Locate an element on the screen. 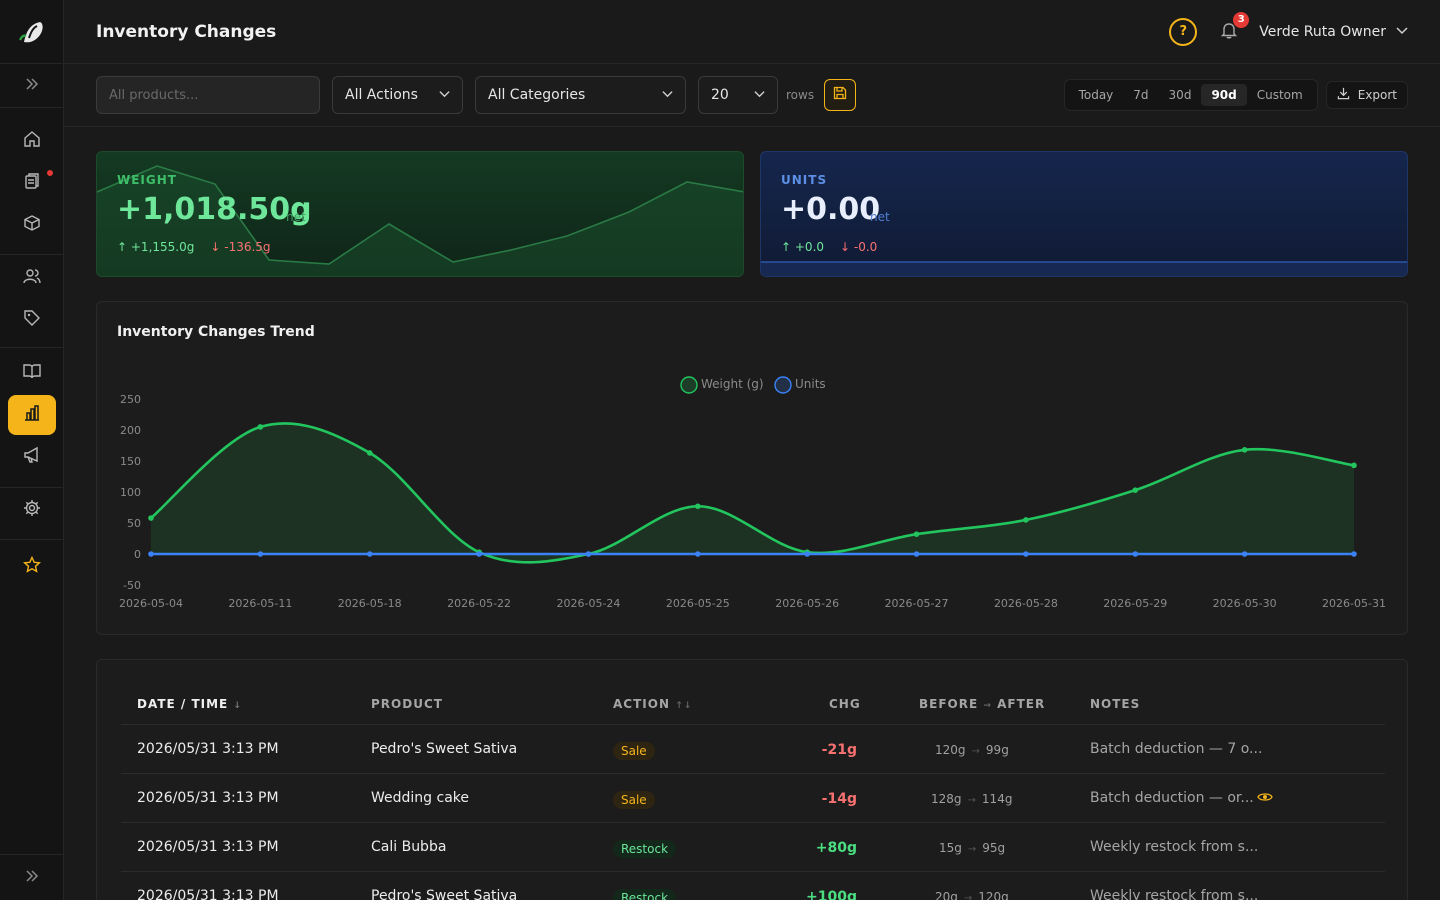  y-tick-label: 150 is located at coordinates (130, 461).